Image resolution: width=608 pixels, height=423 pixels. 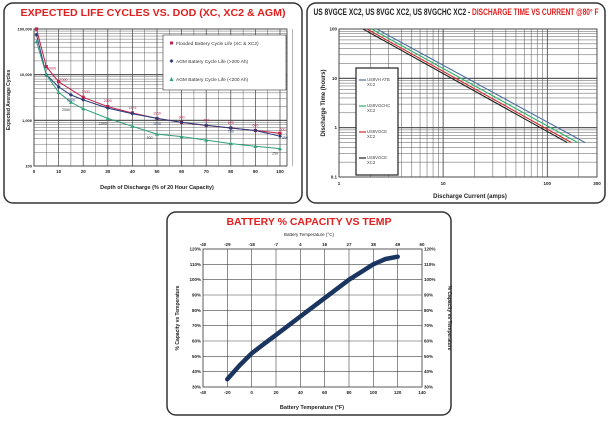 What do you see at coordinates (171, 61) in the screenshot?
I see `legend-marker-diamond-icon` at bounding box center [171, 61].